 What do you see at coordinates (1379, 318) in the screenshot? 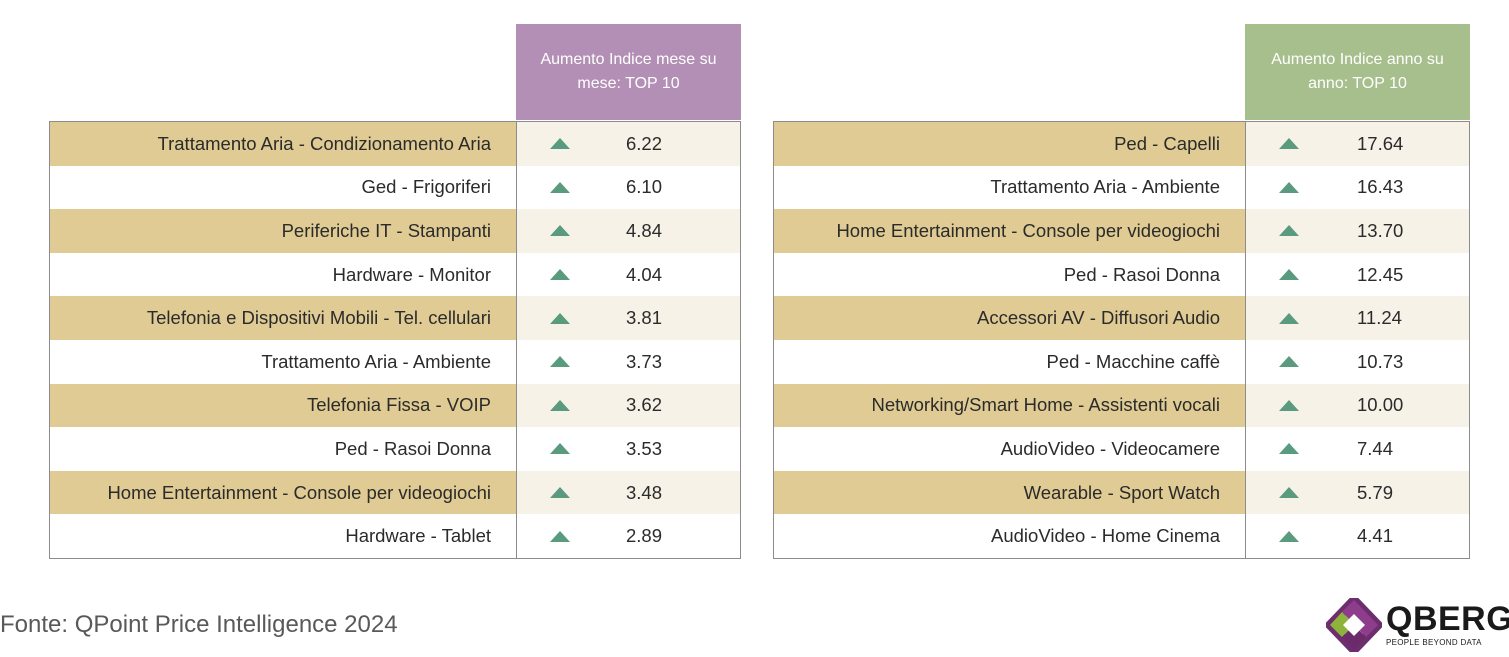
I see `index-value: 11.24` at bounding box center [1379, 318].